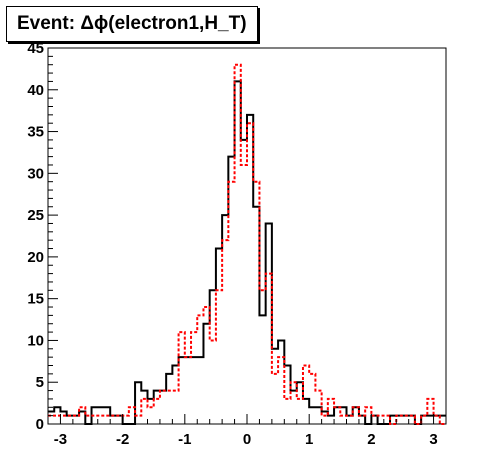  I want to click on y-tick-label: 0, so click(40, 424).